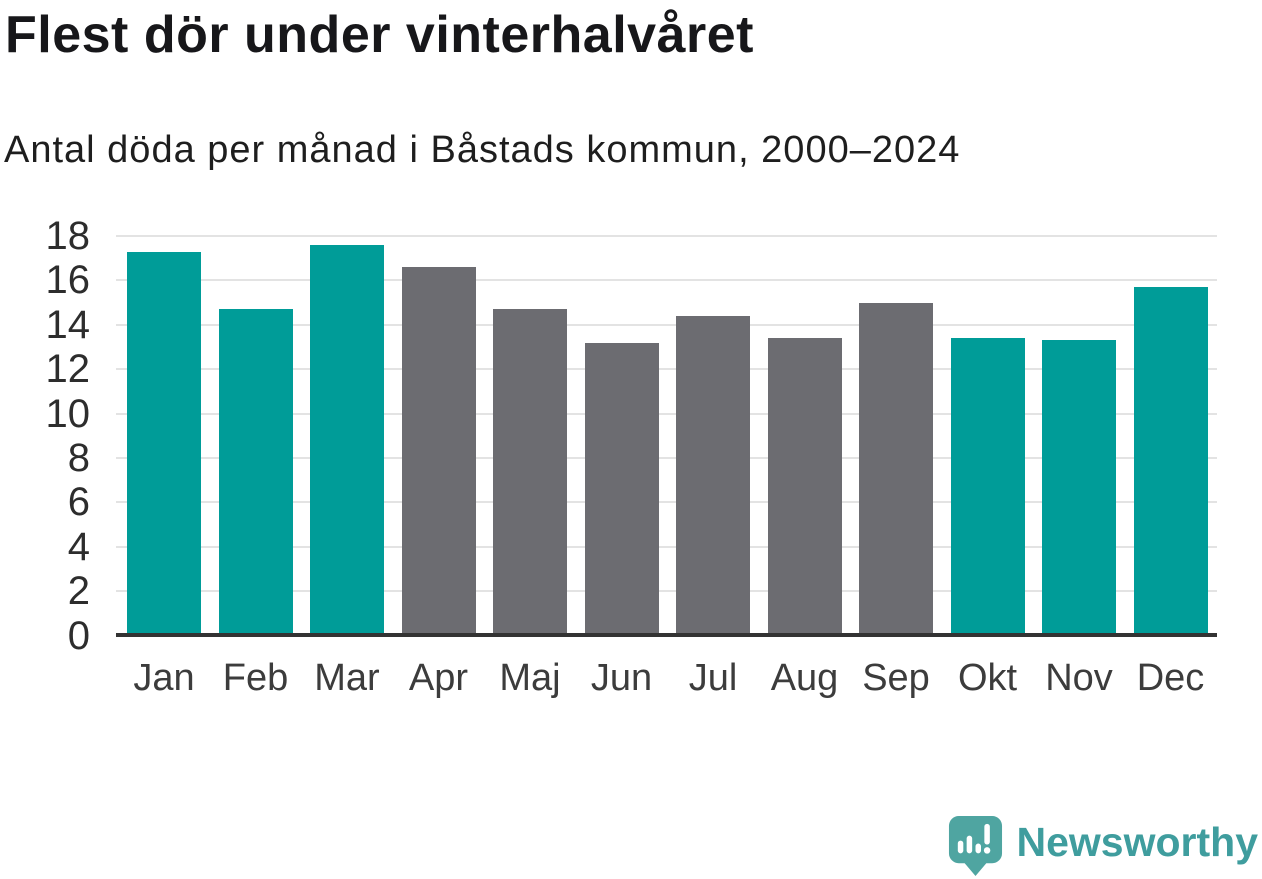 Image resolution: width=1262 pixels, height=879 pixels. Describe the element at coordinates (68, 236) in the screenshot. I see `y-tick-label-18: 18` at that location.